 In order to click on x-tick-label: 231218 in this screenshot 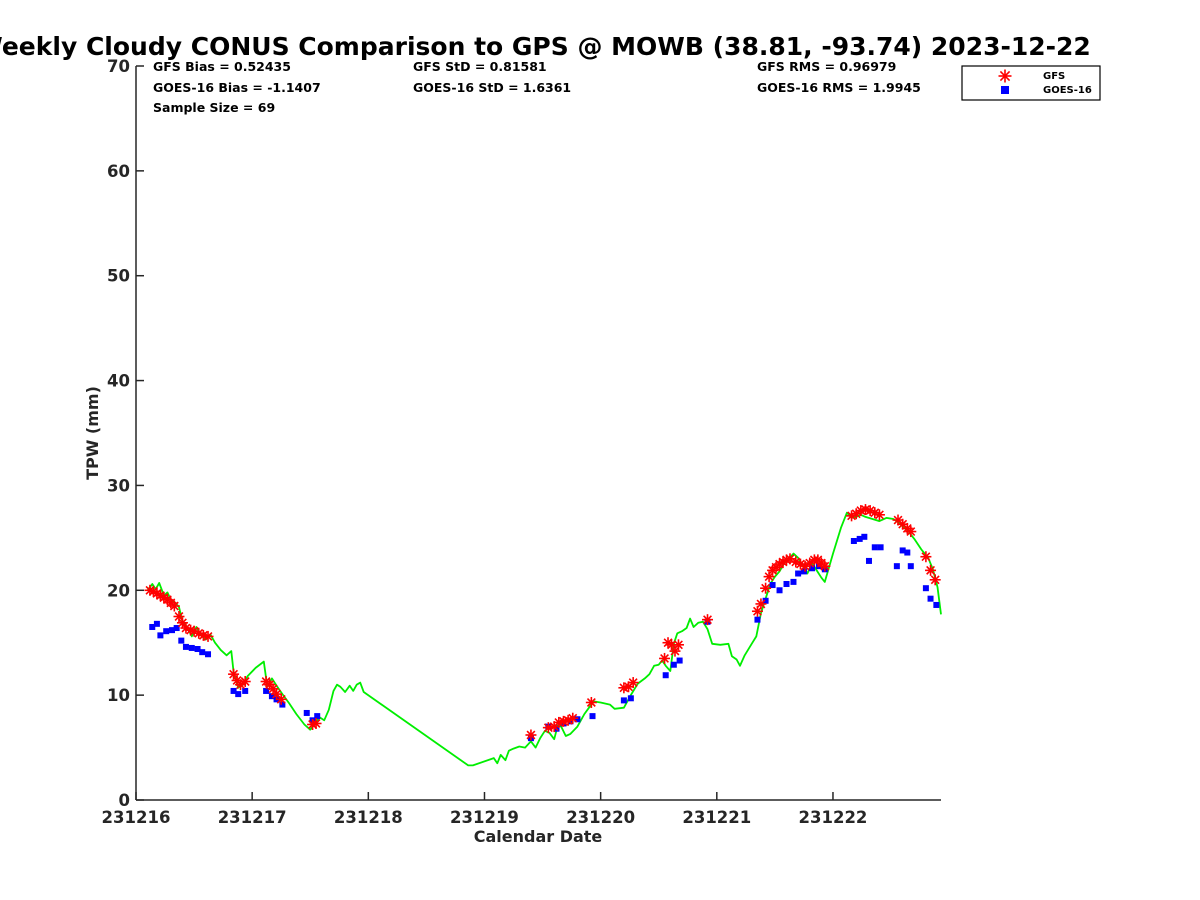, I will do `click(368, 817)`.